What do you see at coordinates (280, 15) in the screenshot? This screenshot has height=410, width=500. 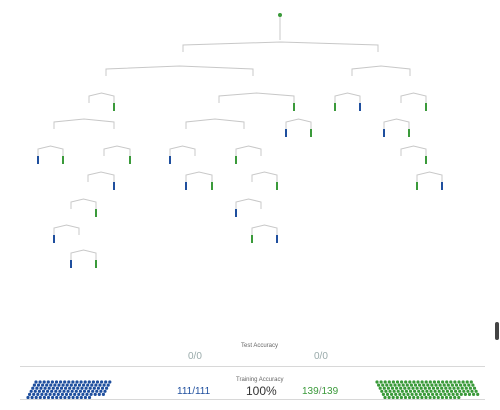 I see `tree-root-node` at bounding box center [280, 15].